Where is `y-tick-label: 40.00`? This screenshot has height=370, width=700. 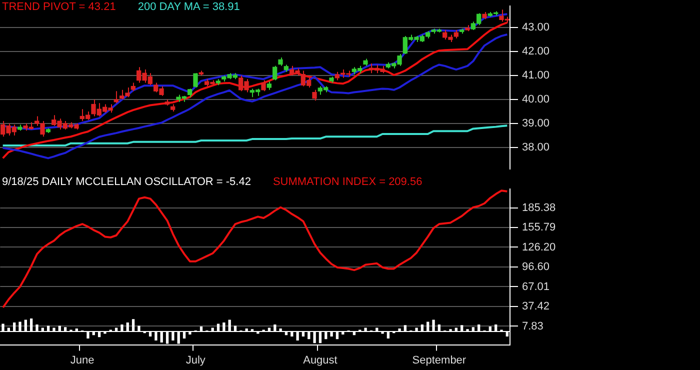
y-tick-label: 40.00 is located at coordinates (536, 100).